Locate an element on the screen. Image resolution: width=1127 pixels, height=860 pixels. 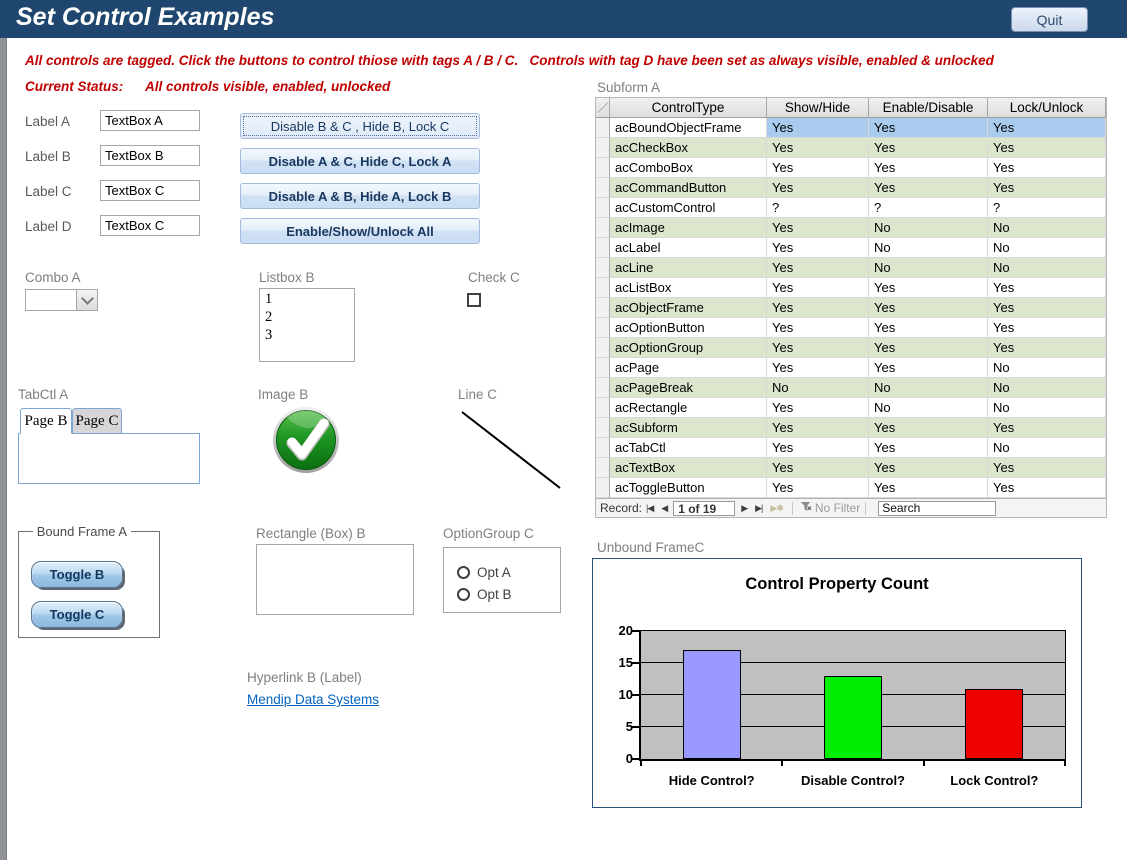
command-button: Disable B & C , Hide B, Lock C is located at coordinates (360, 126).